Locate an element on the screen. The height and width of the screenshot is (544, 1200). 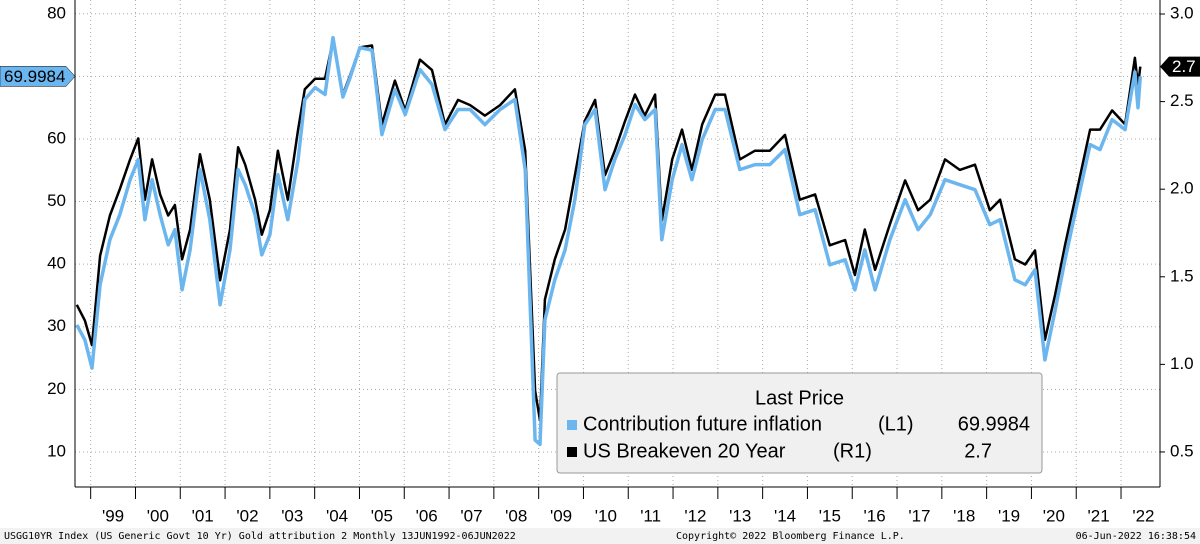
legend-label: Contribution future inflation is located at coordinates (702, 424).